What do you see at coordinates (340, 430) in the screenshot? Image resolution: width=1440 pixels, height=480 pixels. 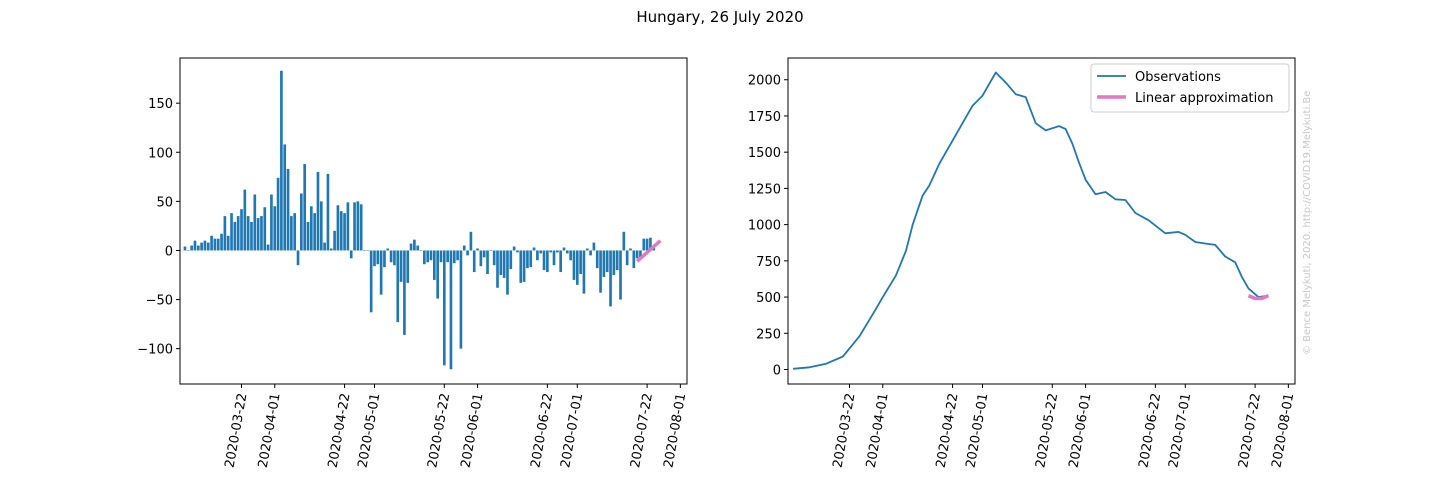 I see `x-tick-label: 2020-04-22` at bounding box center [340, 430].